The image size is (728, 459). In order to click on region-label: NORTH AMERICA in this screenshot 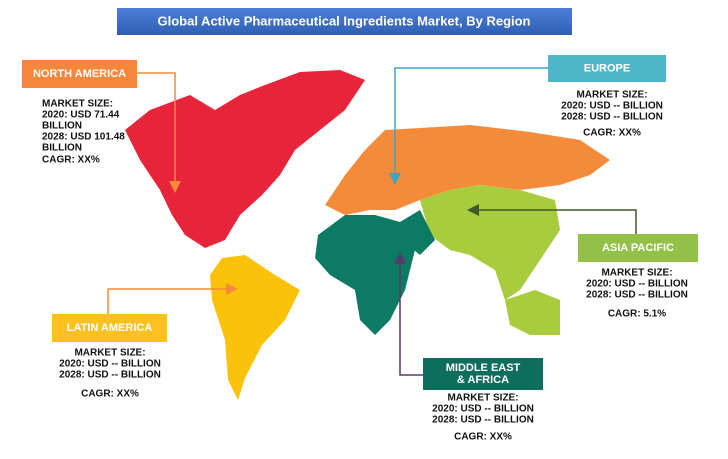, I will do `click(79, 74)`.